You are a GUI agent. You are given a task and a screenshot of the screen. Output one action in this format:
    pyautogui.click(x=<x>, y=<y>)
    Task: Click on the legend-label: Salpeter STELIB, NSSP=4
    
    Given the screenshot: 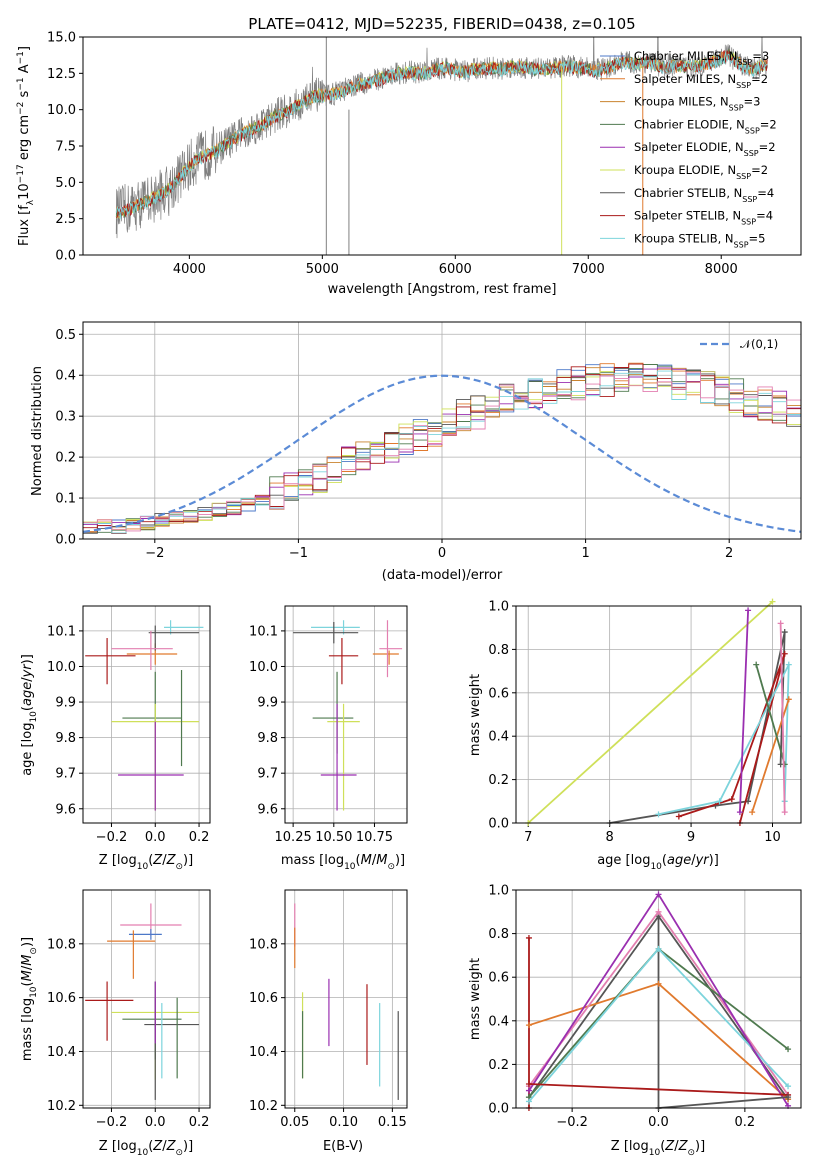 What is the action you would take?
    pyautogui.click(x=703, y=218)
    